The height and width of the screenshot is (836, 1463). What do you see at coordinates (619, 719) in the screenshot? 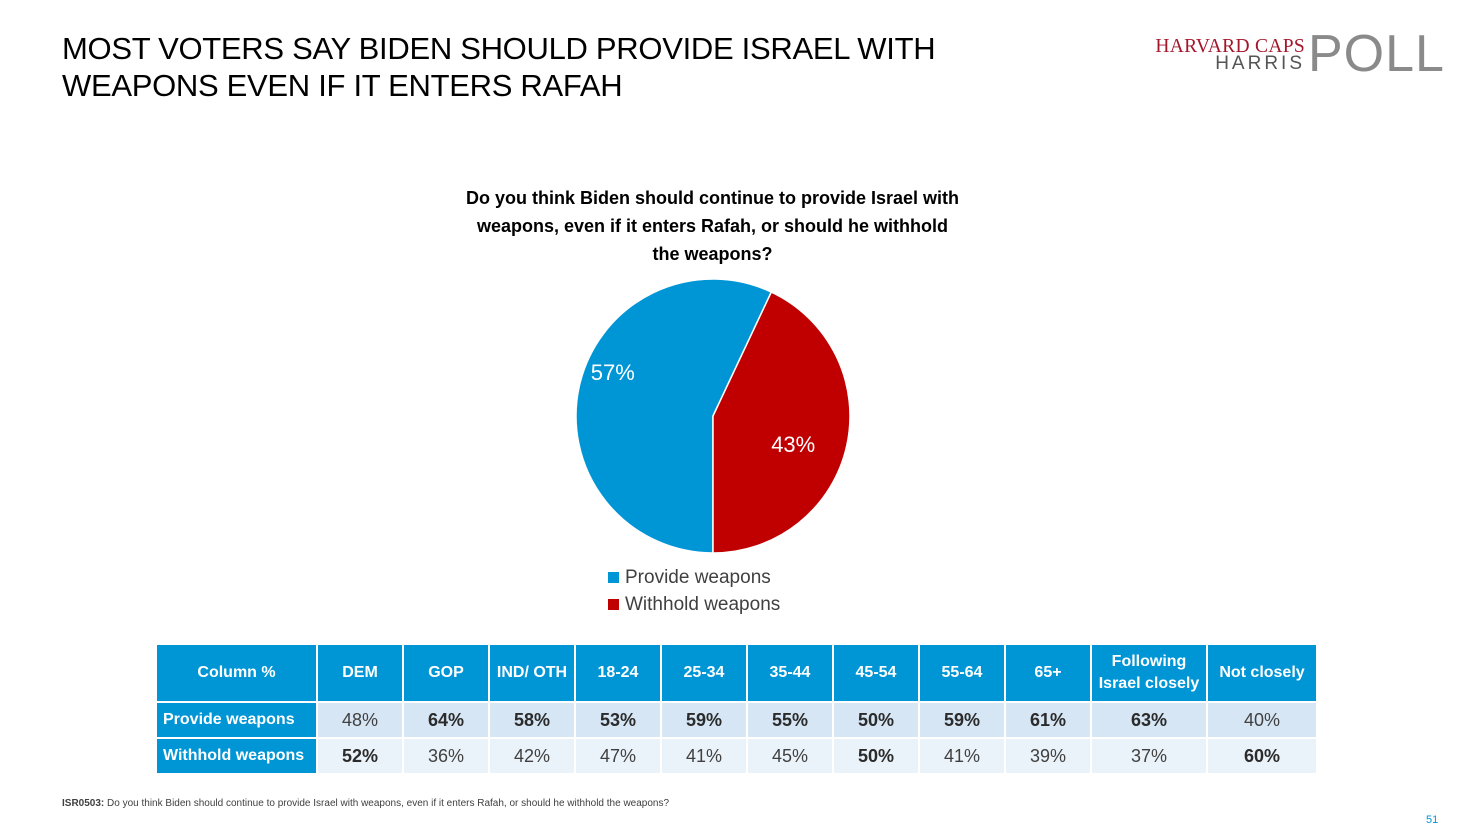
I see `table-cell: 53%` at bounding box center [619, 719].